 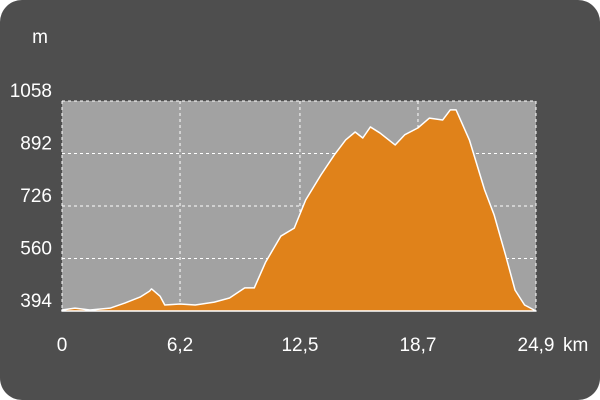 What do you see at coordinates (575, 345) in the screenshot?
I see `x-axis-label: km` at bounding box center [575, 345].